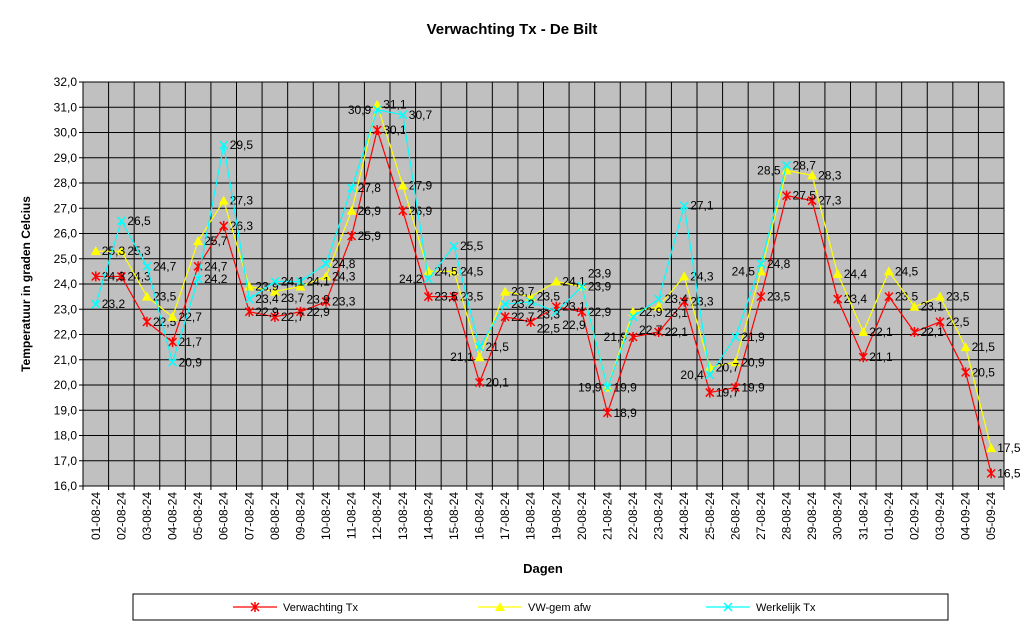 The image size is (1024, 625). I want to click on data-label: 25,9, so click(370, 236).